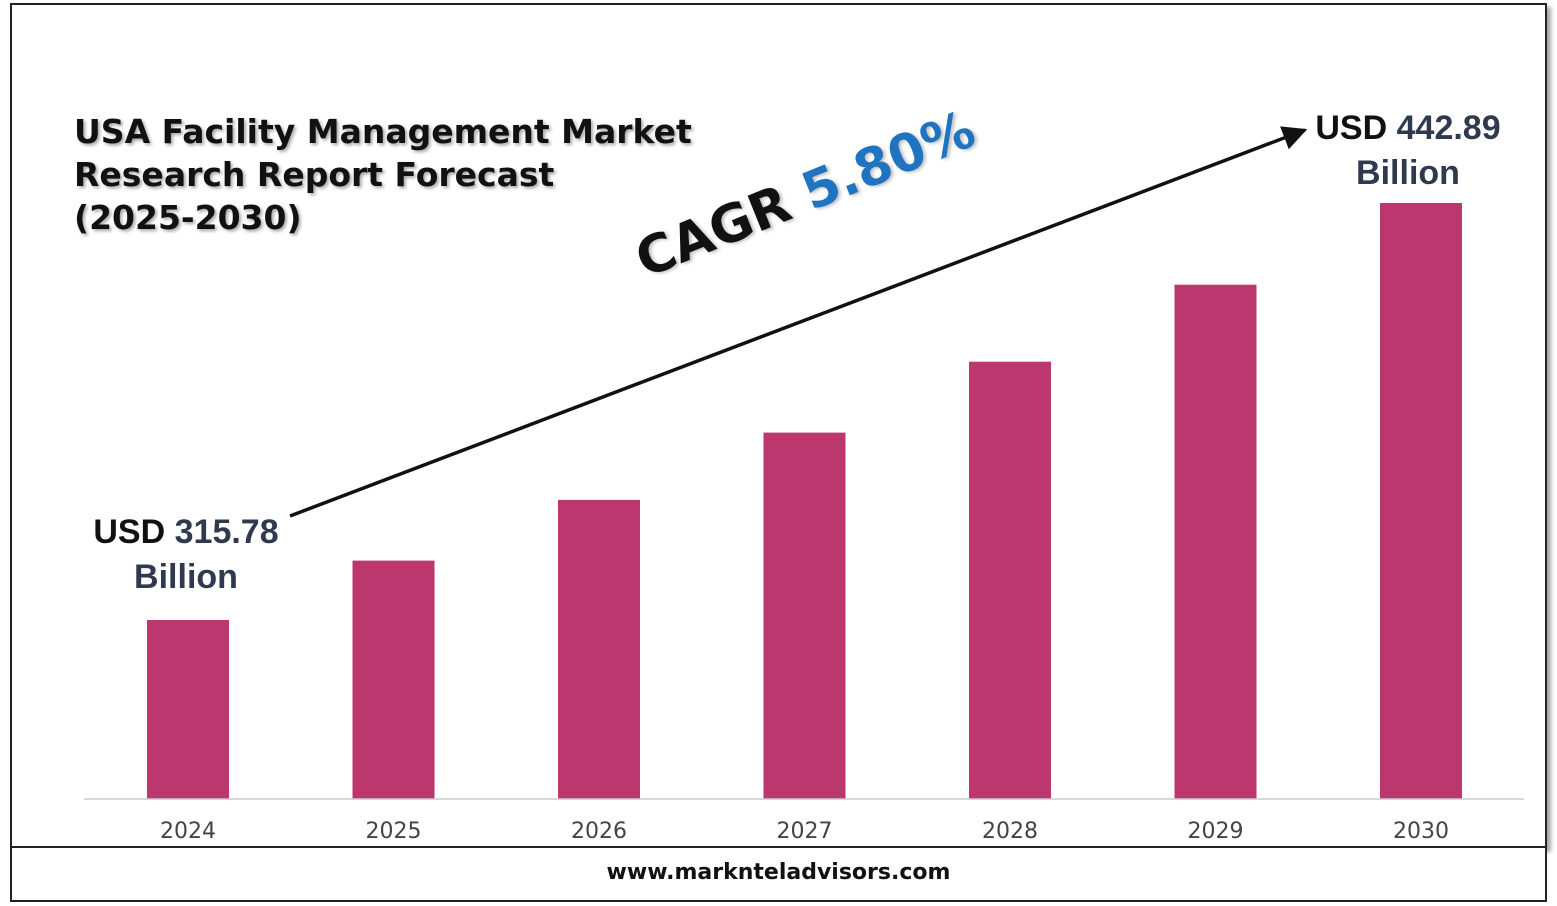 The height and width of the screenshot is (906, 1557). I want to click on x-tick-label-2024: 2024, so click(188, 831).